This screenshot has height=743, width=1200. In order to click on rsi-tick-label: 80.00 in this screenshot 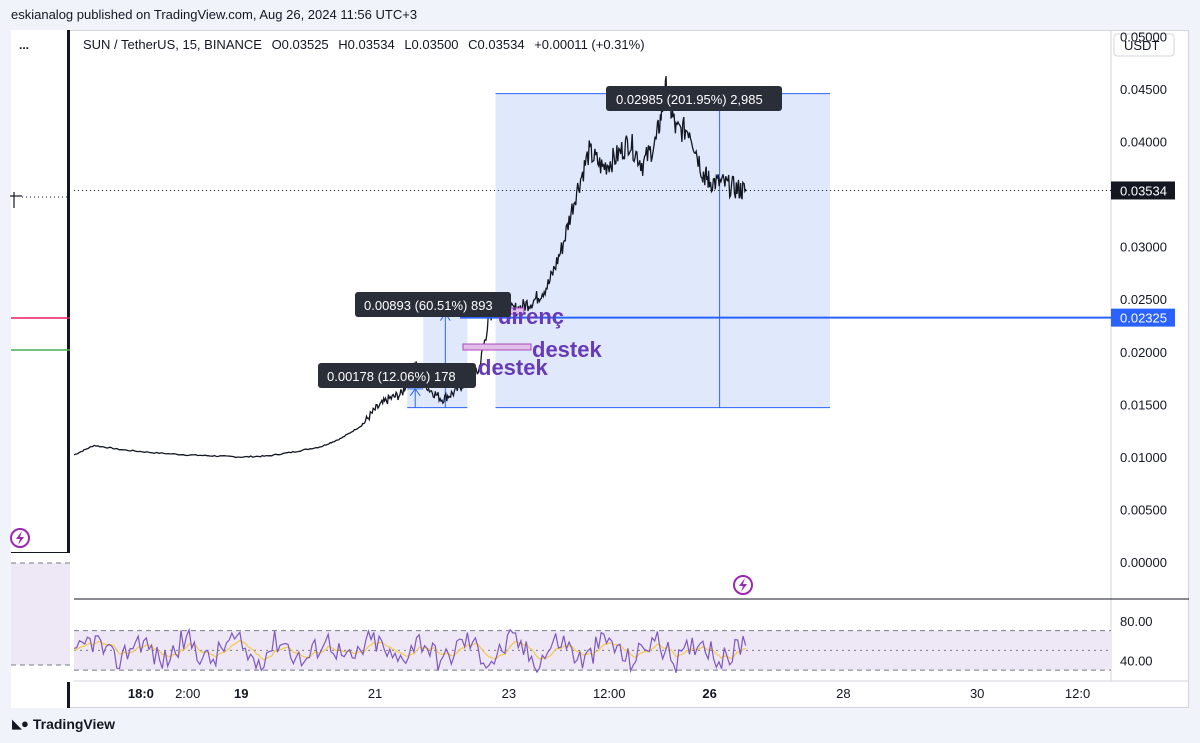, I will do `click(1136, 621)`.